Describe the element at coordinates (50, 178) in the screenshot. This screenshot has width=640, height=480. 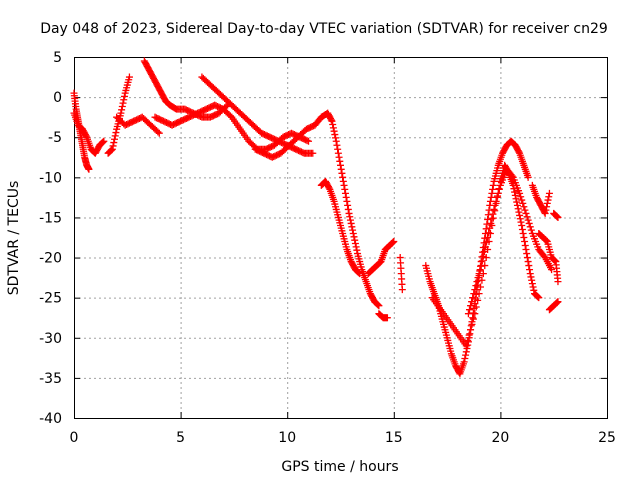
I see `y-tick-label: -10` at that location.